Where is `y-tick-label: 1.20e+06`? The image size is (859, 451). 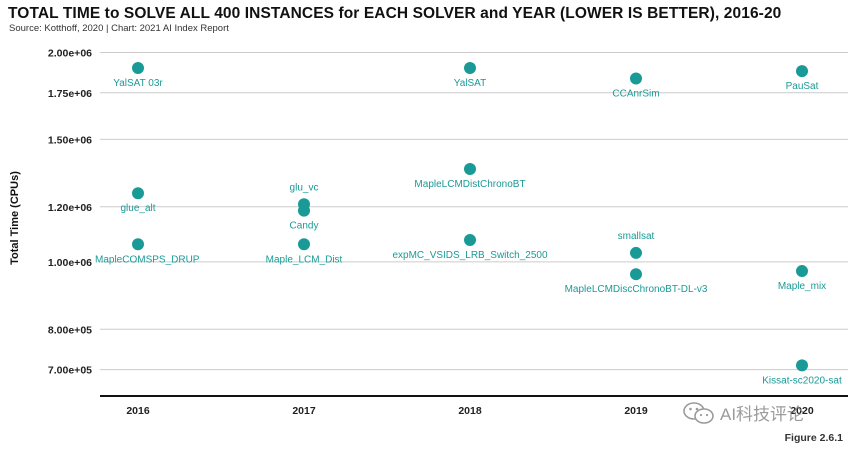 y-tick-label: 1.20e+06 is located at coordinates (70, 208).